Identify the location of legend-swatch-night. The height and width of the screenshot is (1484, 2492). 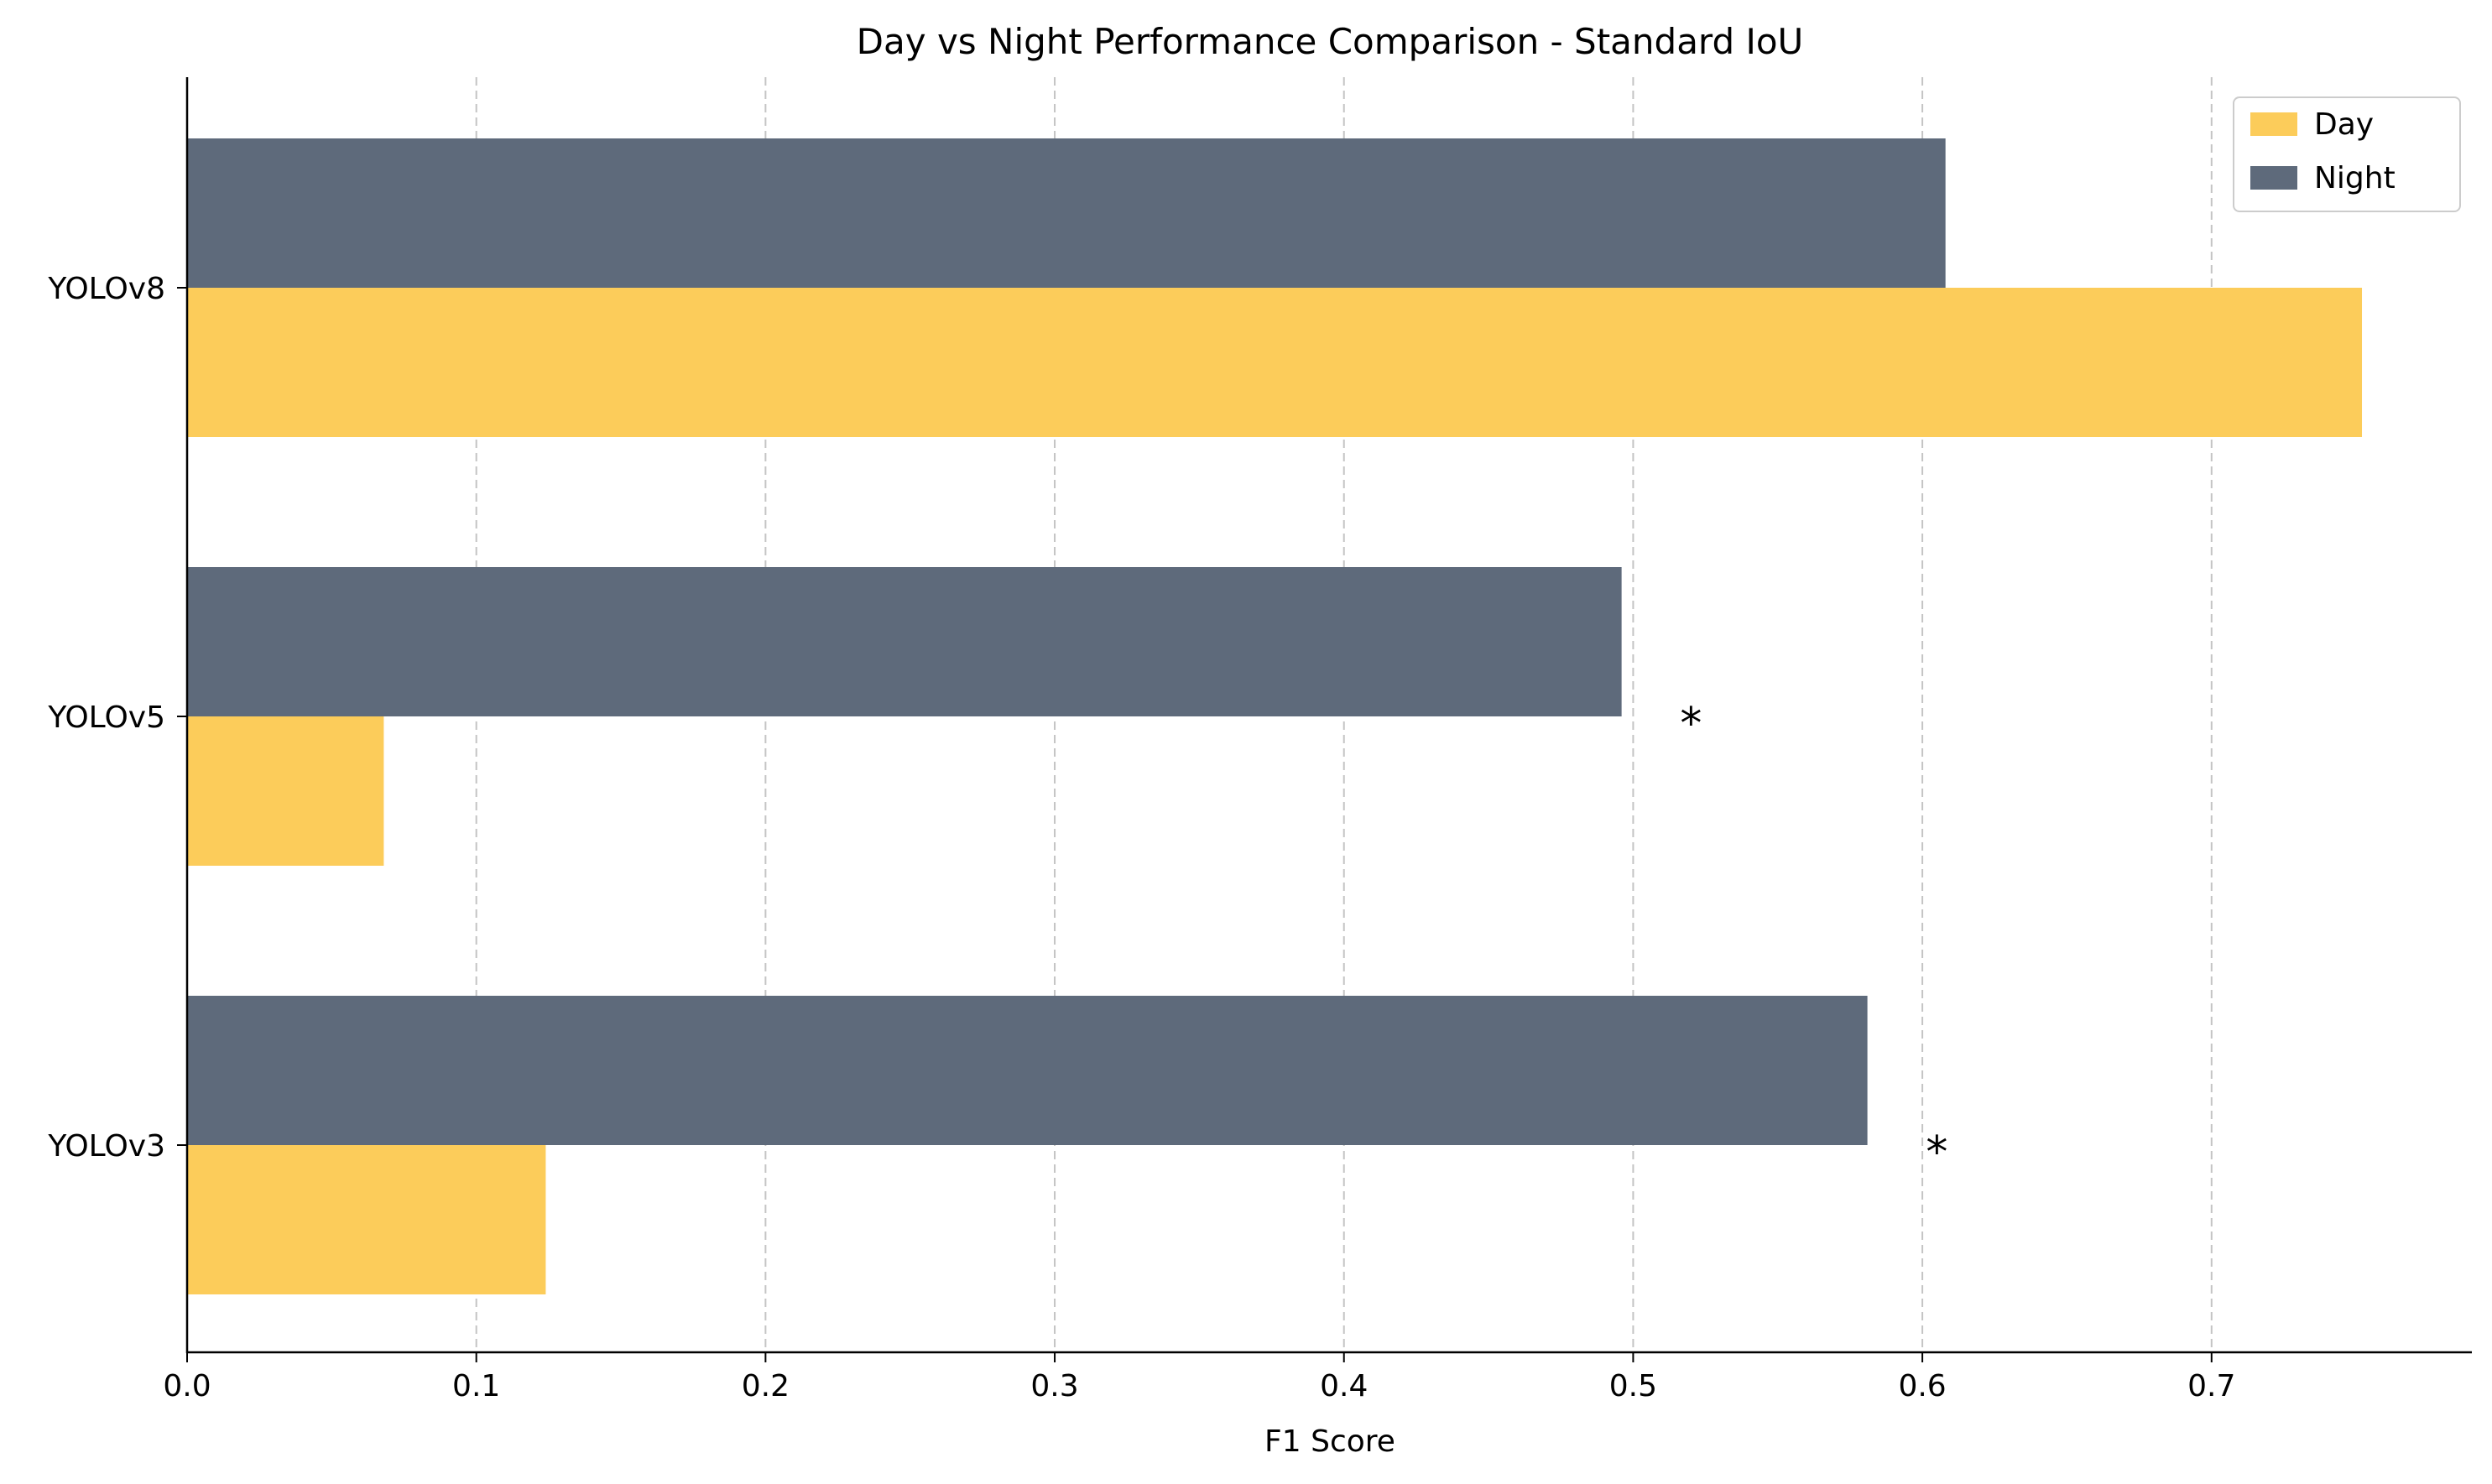
(2273, 178).